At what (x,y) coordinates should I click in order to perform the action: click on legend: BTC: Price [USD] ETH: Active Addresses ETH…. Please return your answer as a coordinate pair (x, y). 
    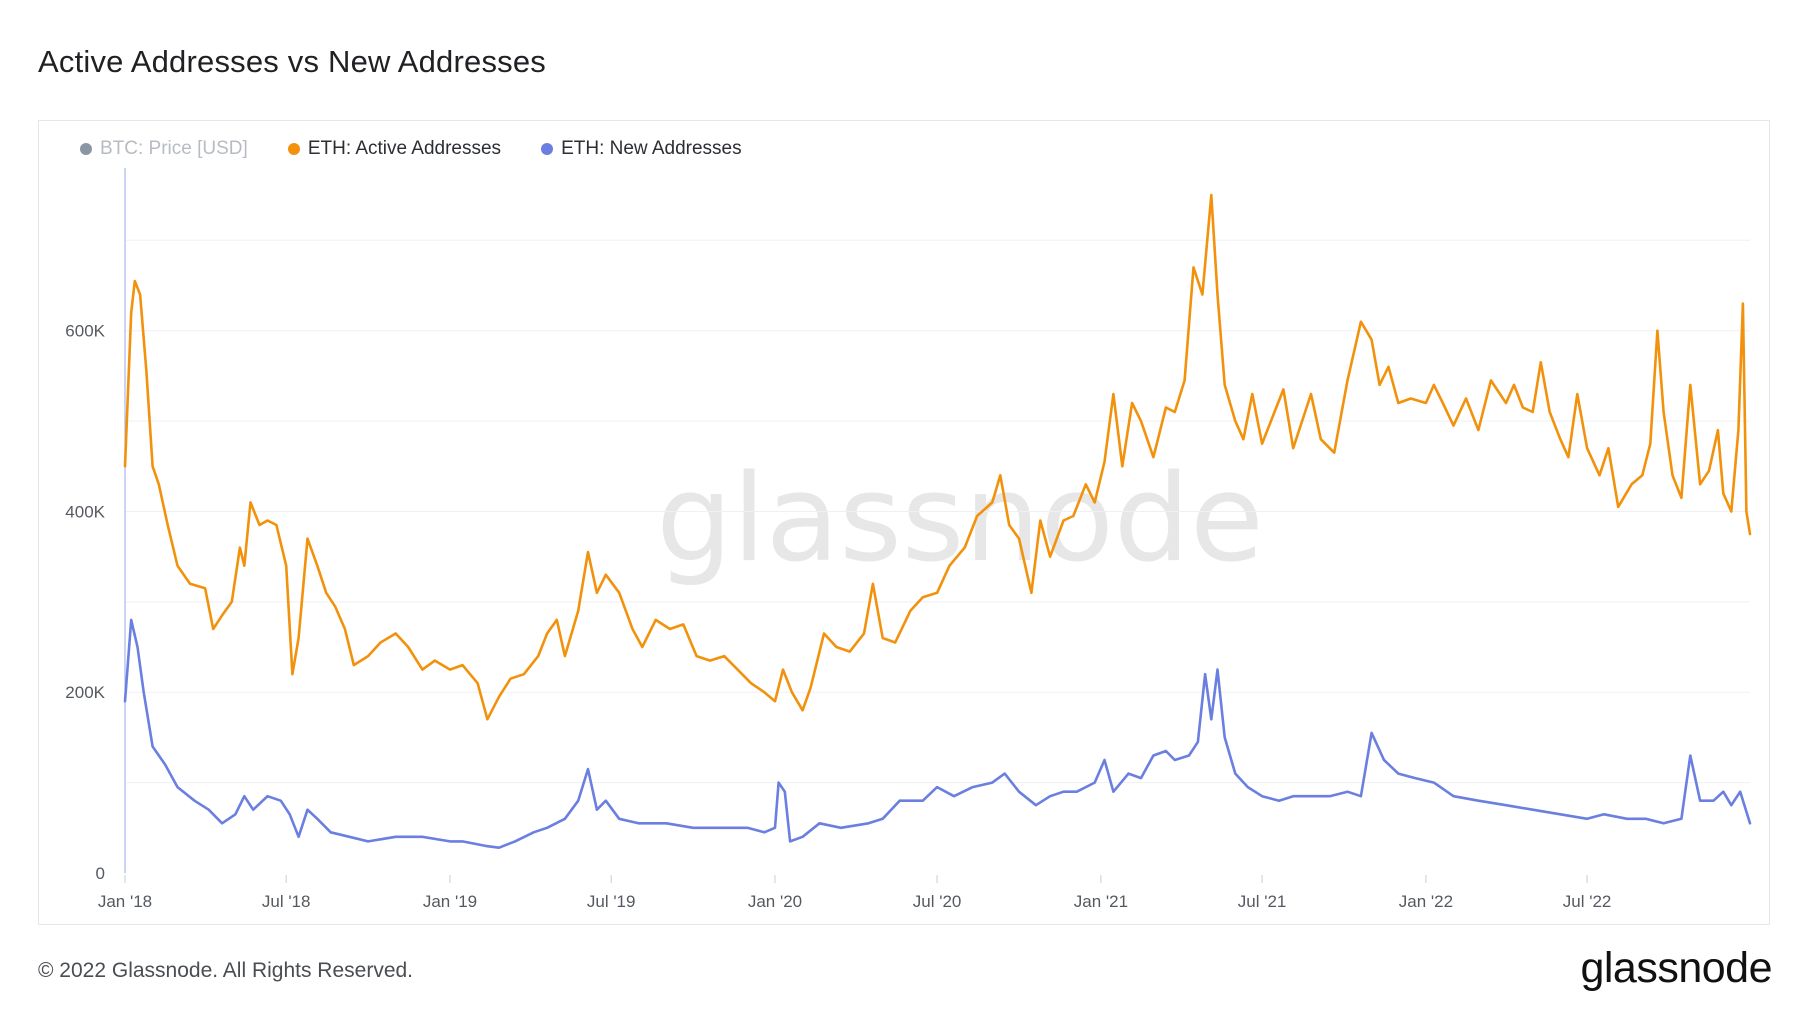
    Looking at the image, I should click on (411, 149).